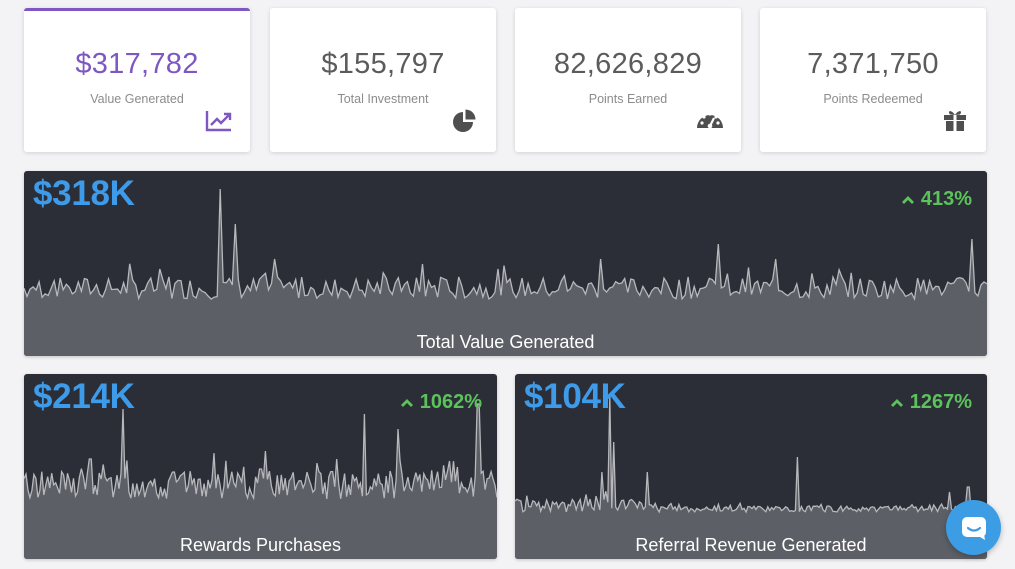  What do you see at coordinates (465, 120) in the screenshot?
I see `pie-chart-icon` at bounding box center [465, 120].